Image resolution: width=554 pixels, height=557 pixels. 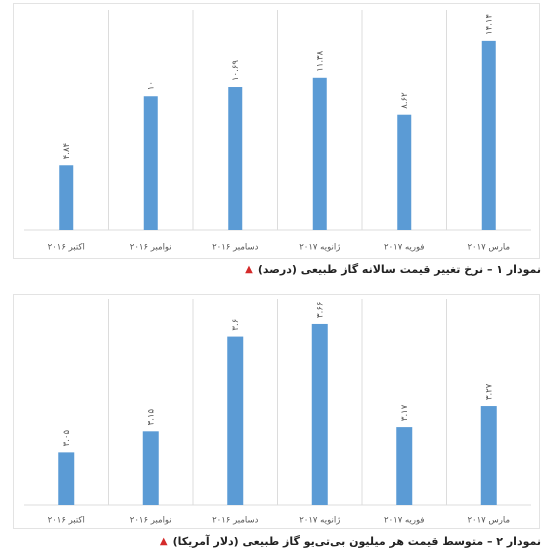 What do you see at coordinates (489, 391) in the screenshot?
I see `chart-2-data-label: ۳.۲۷` at bounding box center [489, 391].